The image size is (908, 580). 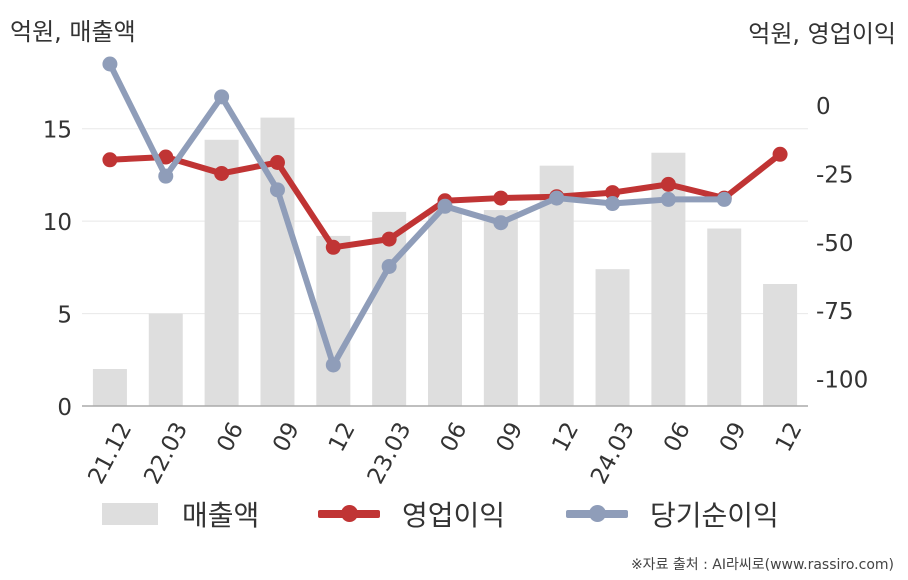 I want to click on left-y-tick-label: 10, so click(x=57, y=223).